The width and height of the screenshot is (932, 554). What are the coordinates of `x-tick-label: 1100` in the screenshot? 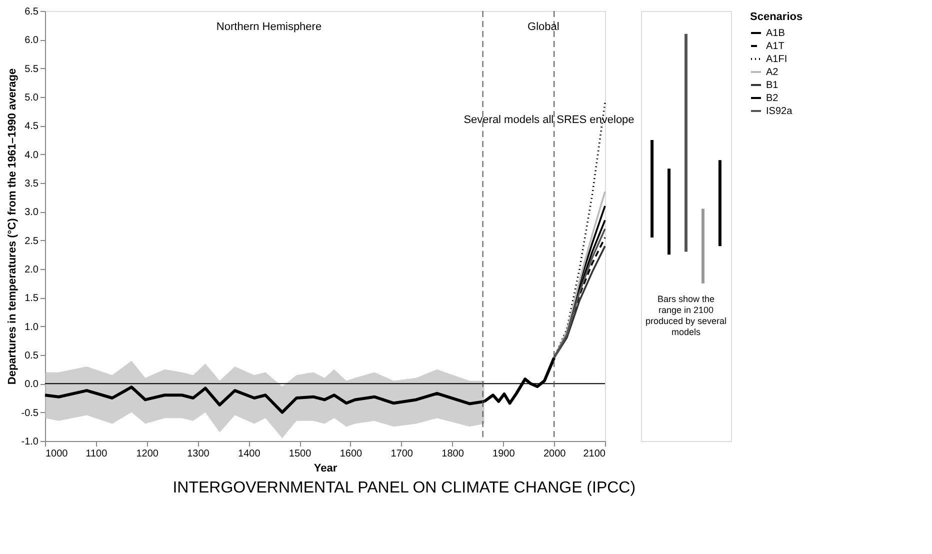 It's located at (97, 454).